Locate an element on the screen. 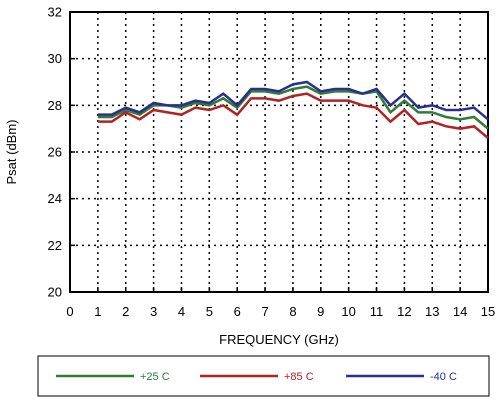 This screenshot has width=500, height=411. x-axis-label: FREQUENCY (GHz) is located at coordinates (279, 339).